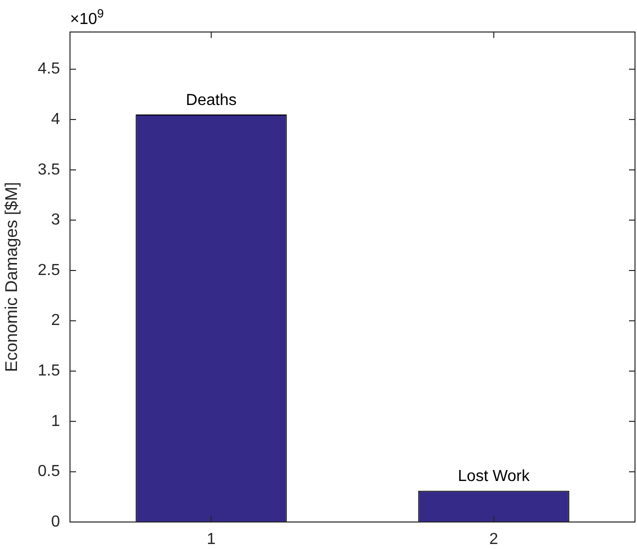 This screenshot has width=637, height=549. I want to click on y-tick-label: 3, so click(55, 220).